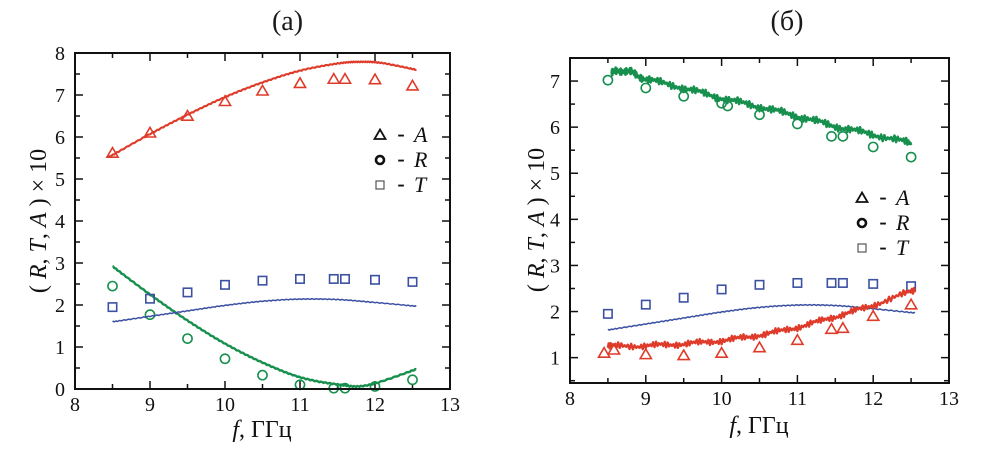  I want to click on x-axis-label: f, ГГц, so click(758, 426).